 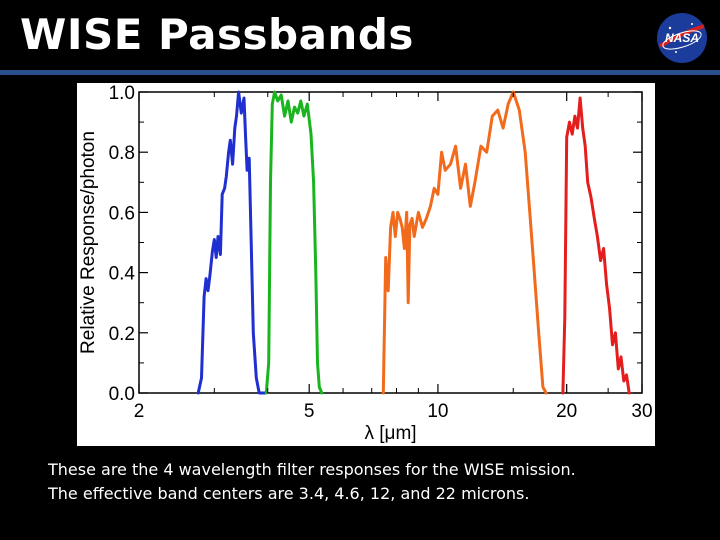 What do you see at coordinates (122, 334) in the screenshot?
I see `y-tick-label: 0.2` at bounding box center [122, 334].